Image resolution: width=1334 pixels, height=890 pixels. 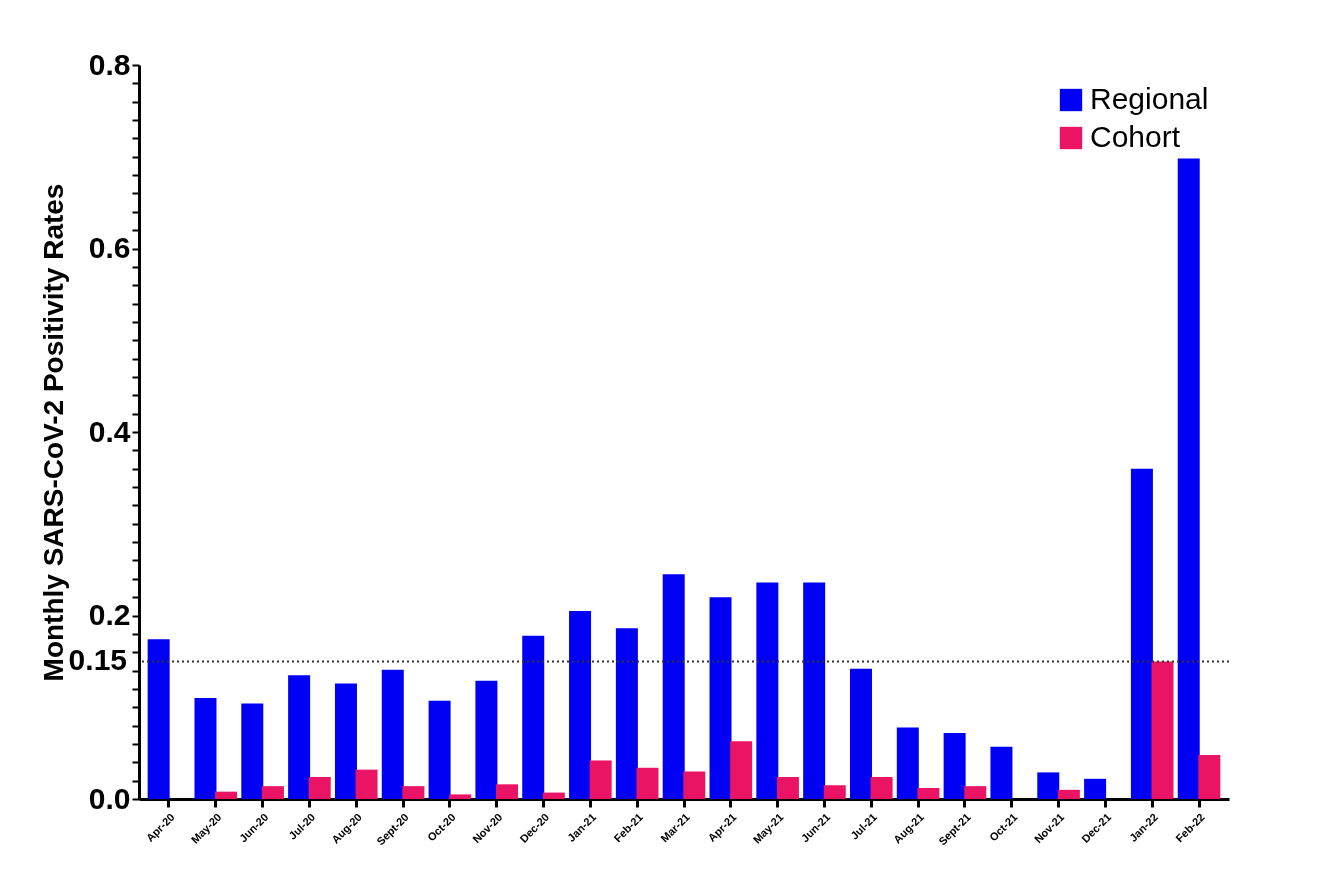 What do you see at coordinates (1135, 136) in the screenshot?
I see `legend-label: Cohort` at bounding box center [1135, 136].